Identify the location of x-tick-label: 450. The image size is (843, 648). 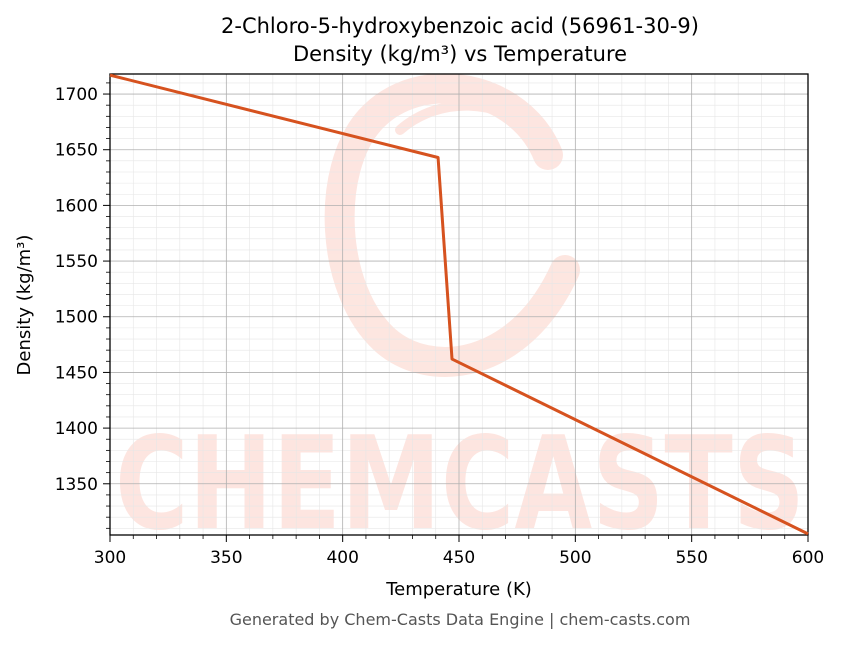
(459, 558).